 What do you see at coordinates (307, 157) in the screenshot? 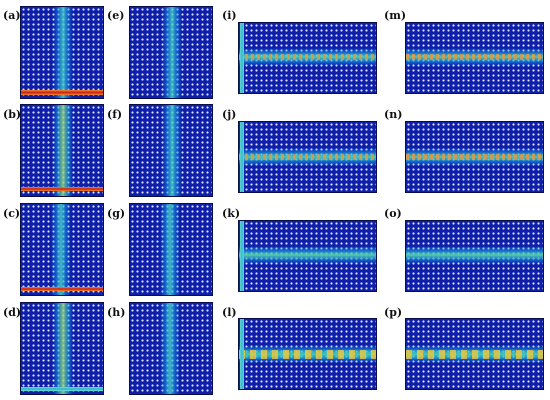
I see `field-map-j` at bounding box center [307, 157].